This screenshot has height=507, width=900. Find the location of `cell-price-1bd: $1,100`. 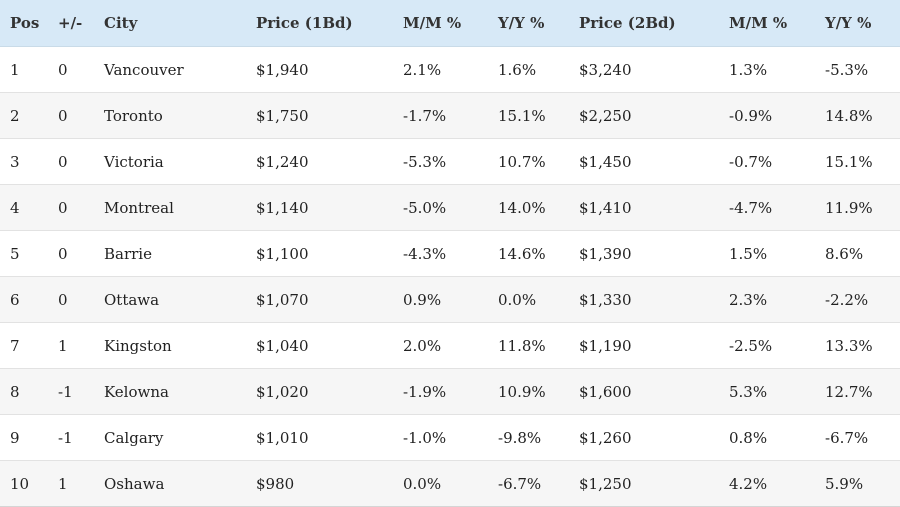

cell-price-1bd: $1,100 is located at coordinates (319, 253).